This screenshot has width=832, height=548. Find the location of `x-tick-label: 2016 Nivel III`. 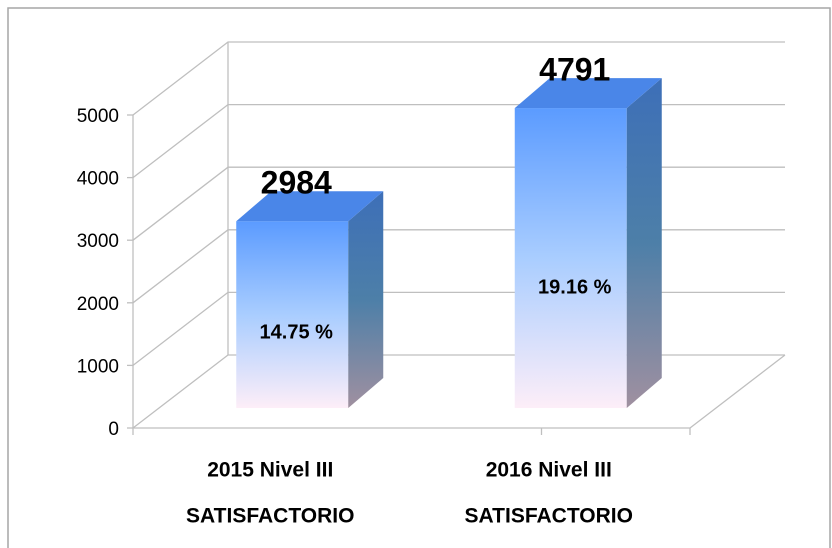

x-tick-label: 2016 Nivel III is located at coordinates (549, 470).